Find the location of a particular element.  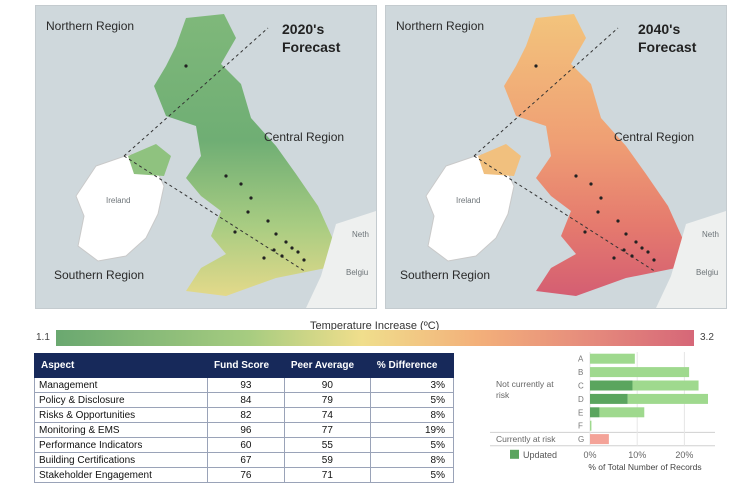

aspect-cell: Policy & Disclosure is located at coordinates (121, 400).